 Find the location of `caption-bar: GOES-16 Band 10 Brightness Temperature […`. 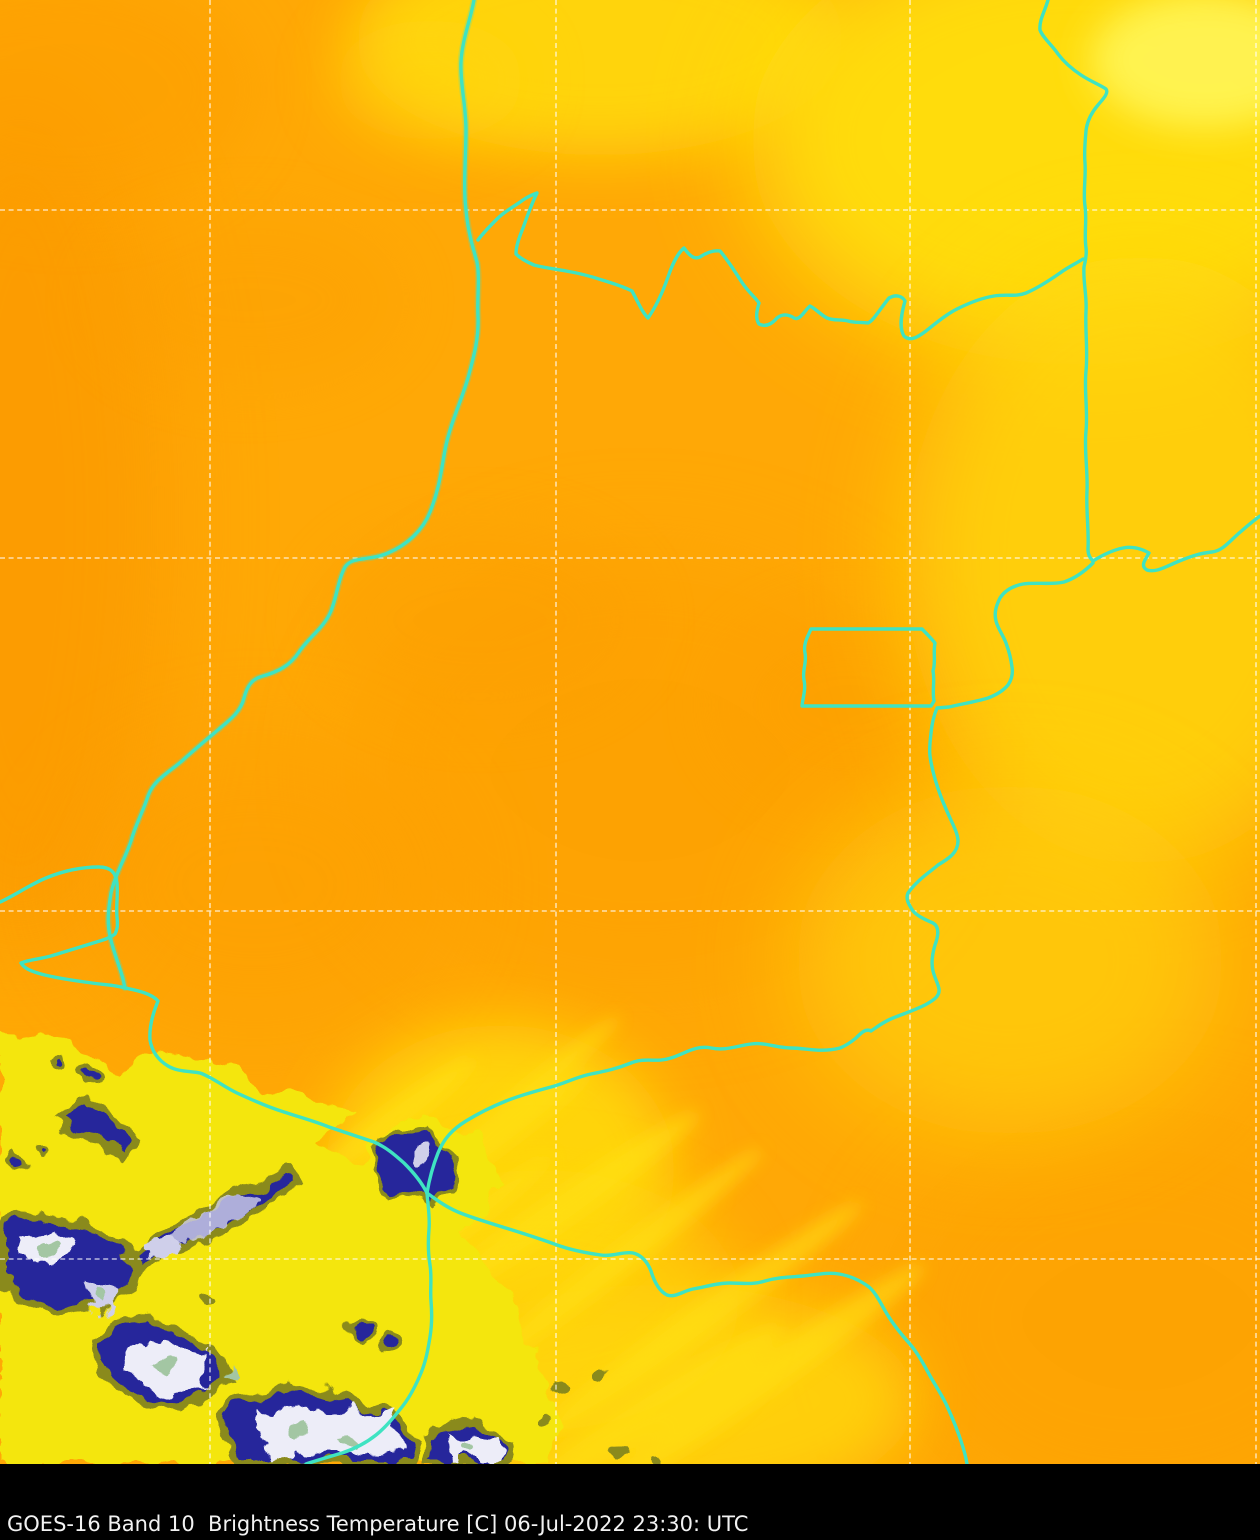

caption-bar: GOES-16 Band 10 Brightness Temperature [… is located at coordinates (630, 1502).